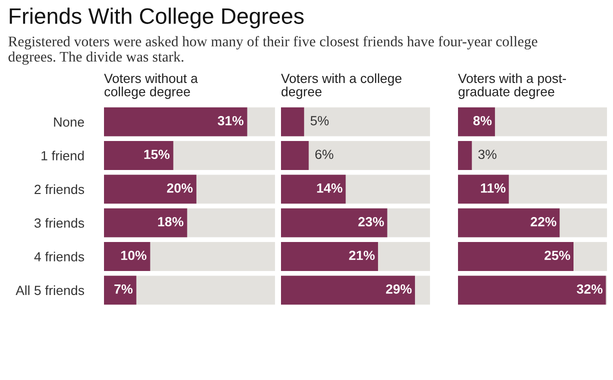 The image size is (613, 380). What do you see at coordinates (157, 18) in the screenshot?
I see `chart-title: Friends With College Degrees` at bounding box center [157, 18].